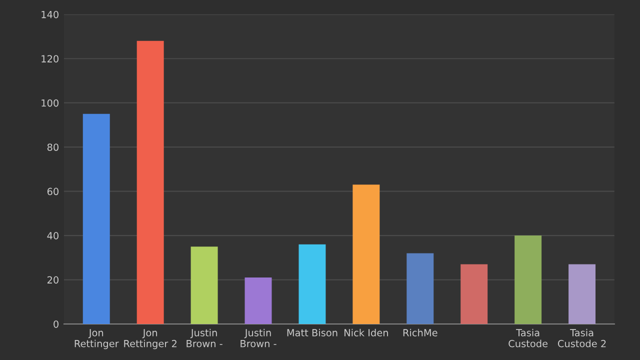  Describe the element at coordinates (52, 236) in the screenshot. I see `y-tick-label: 40` at that location.